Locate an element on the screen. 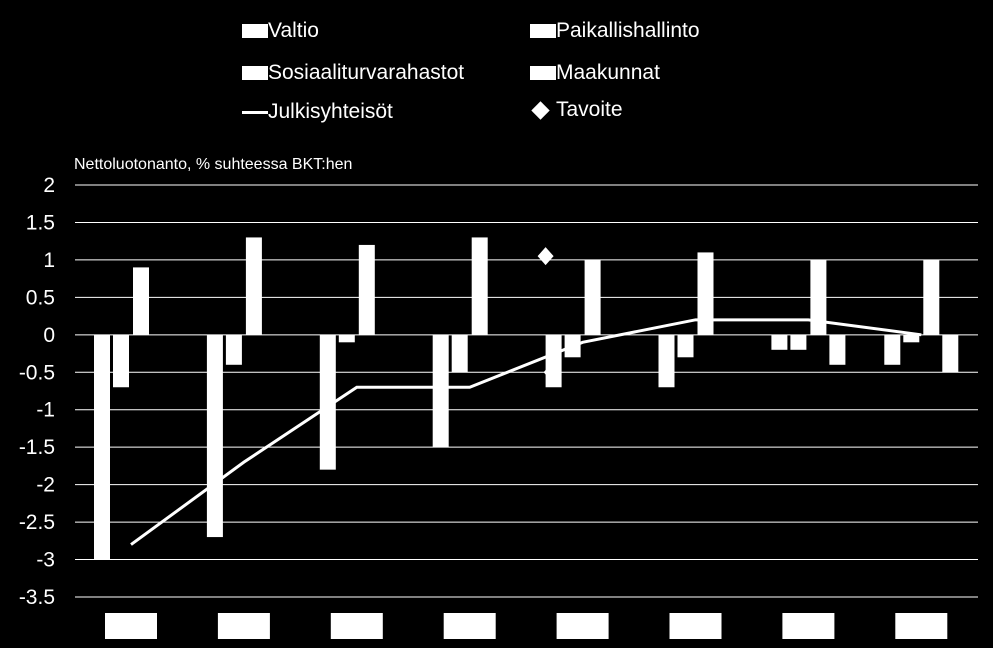 This screenshot has height=648, width=993. legend-swatch-julkisyhteisot is located at coordinates (255, 112).